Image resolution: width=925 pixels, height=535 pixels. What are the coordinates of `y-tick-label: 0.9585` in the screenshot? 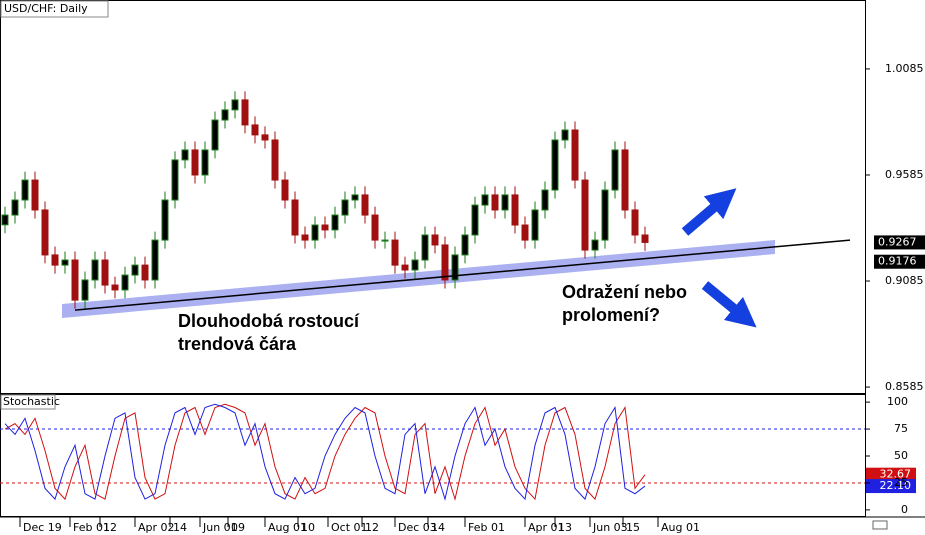 It's located at (904, 174).